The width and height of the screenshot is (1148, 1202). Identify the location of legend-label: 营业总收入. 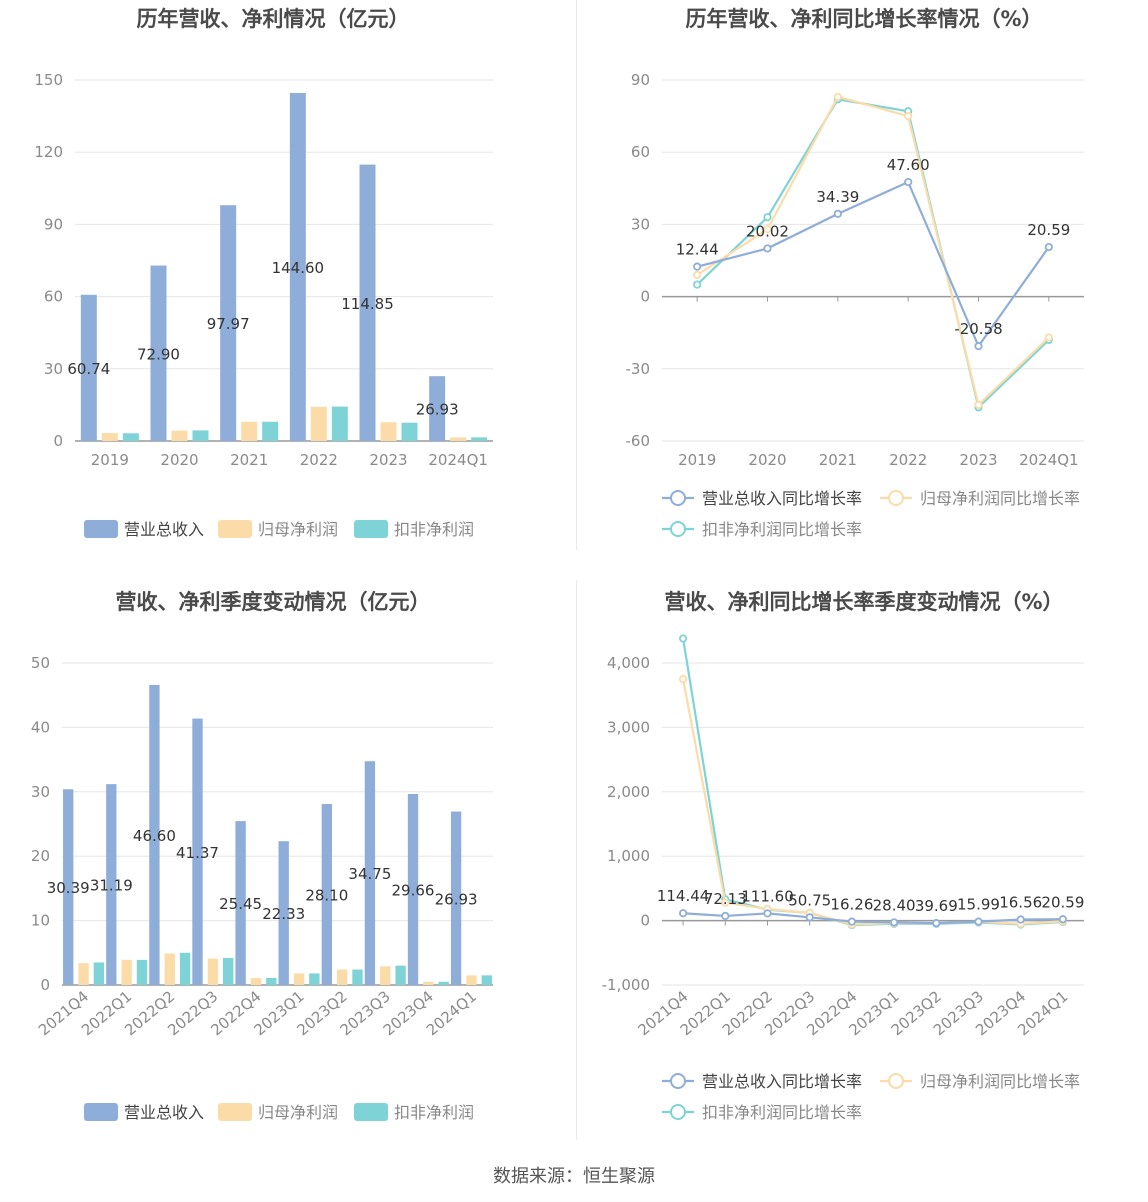
(164, 1112).